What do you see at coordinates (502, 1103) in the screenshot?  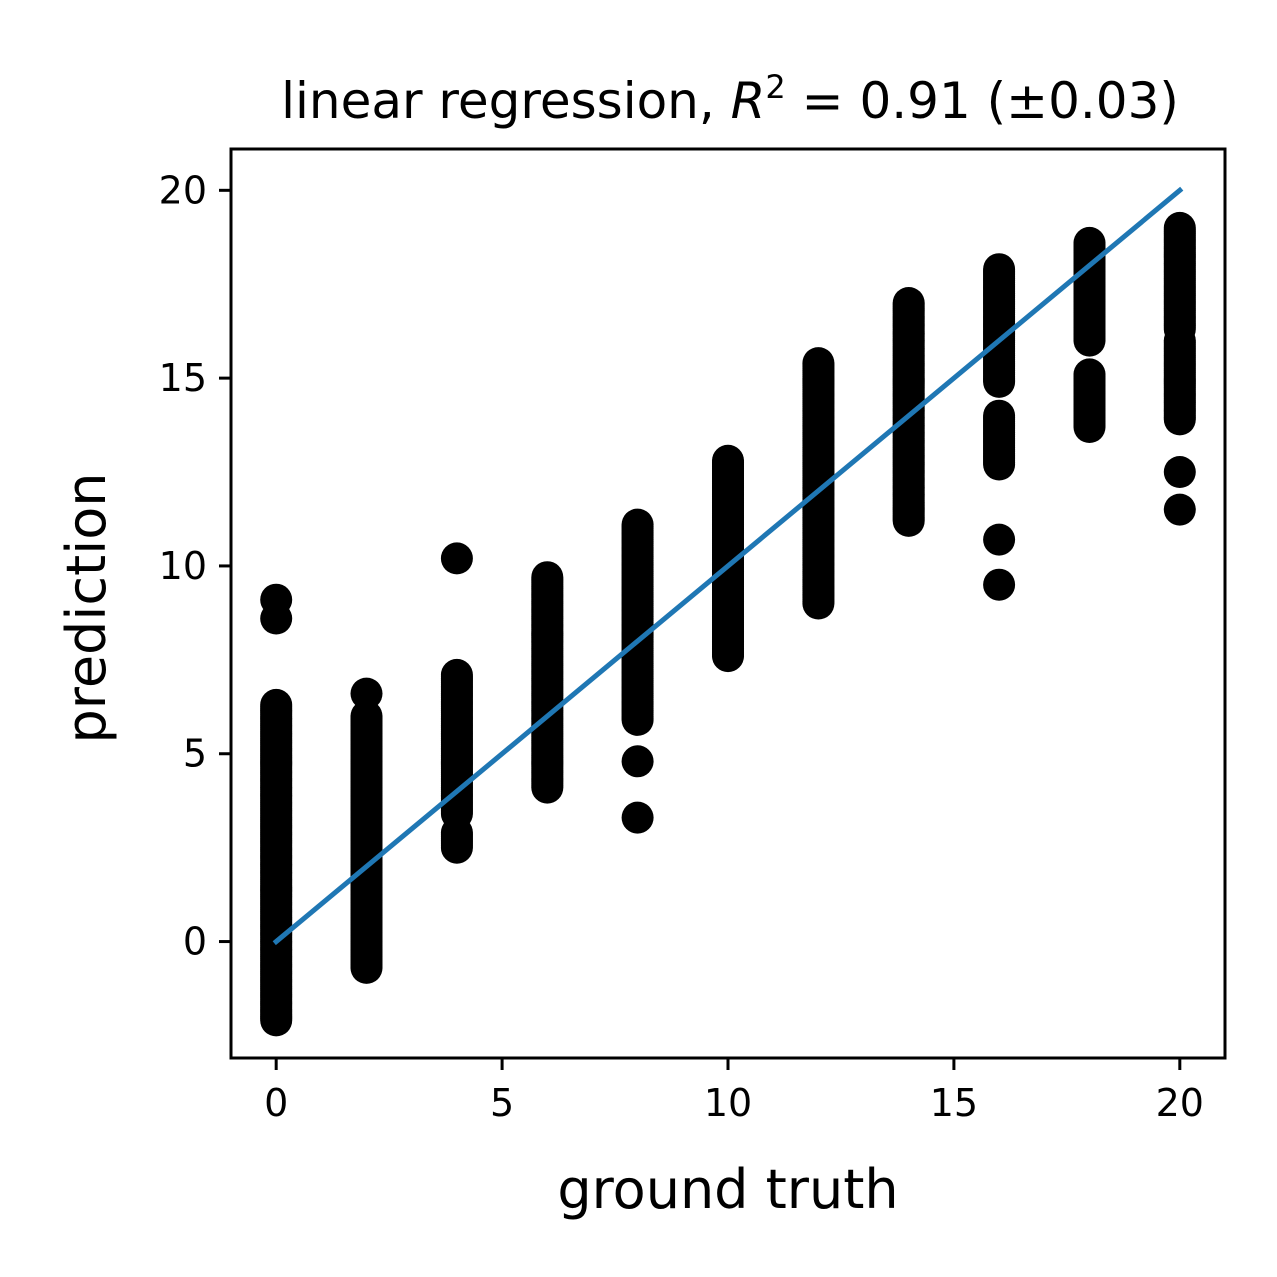 I see `x-tick-label: 5` at bounding box center [502, 1103].